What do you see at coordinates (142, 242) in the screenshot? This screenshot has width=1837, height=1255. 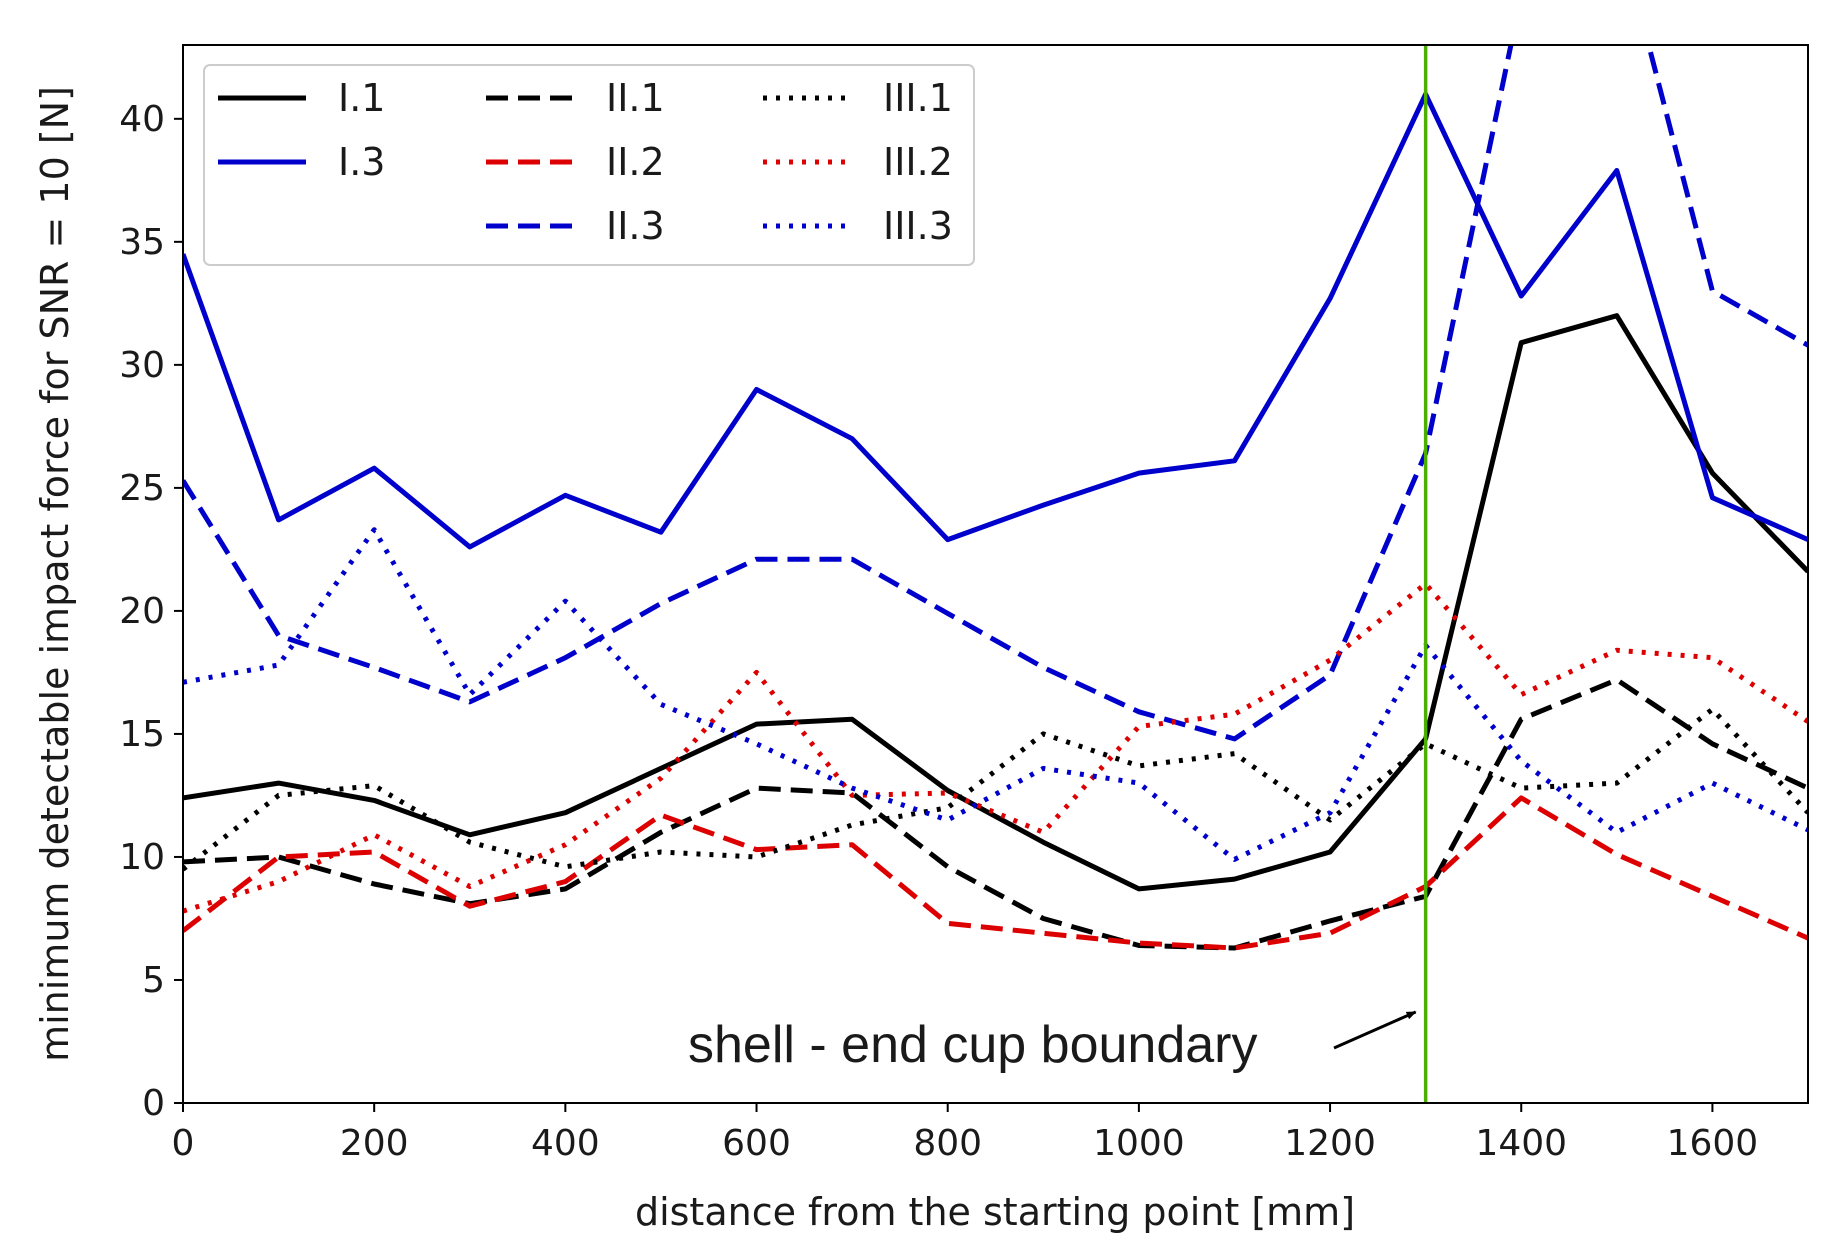 I see `y-tick-label: 35` at bounding box center [142, 242].